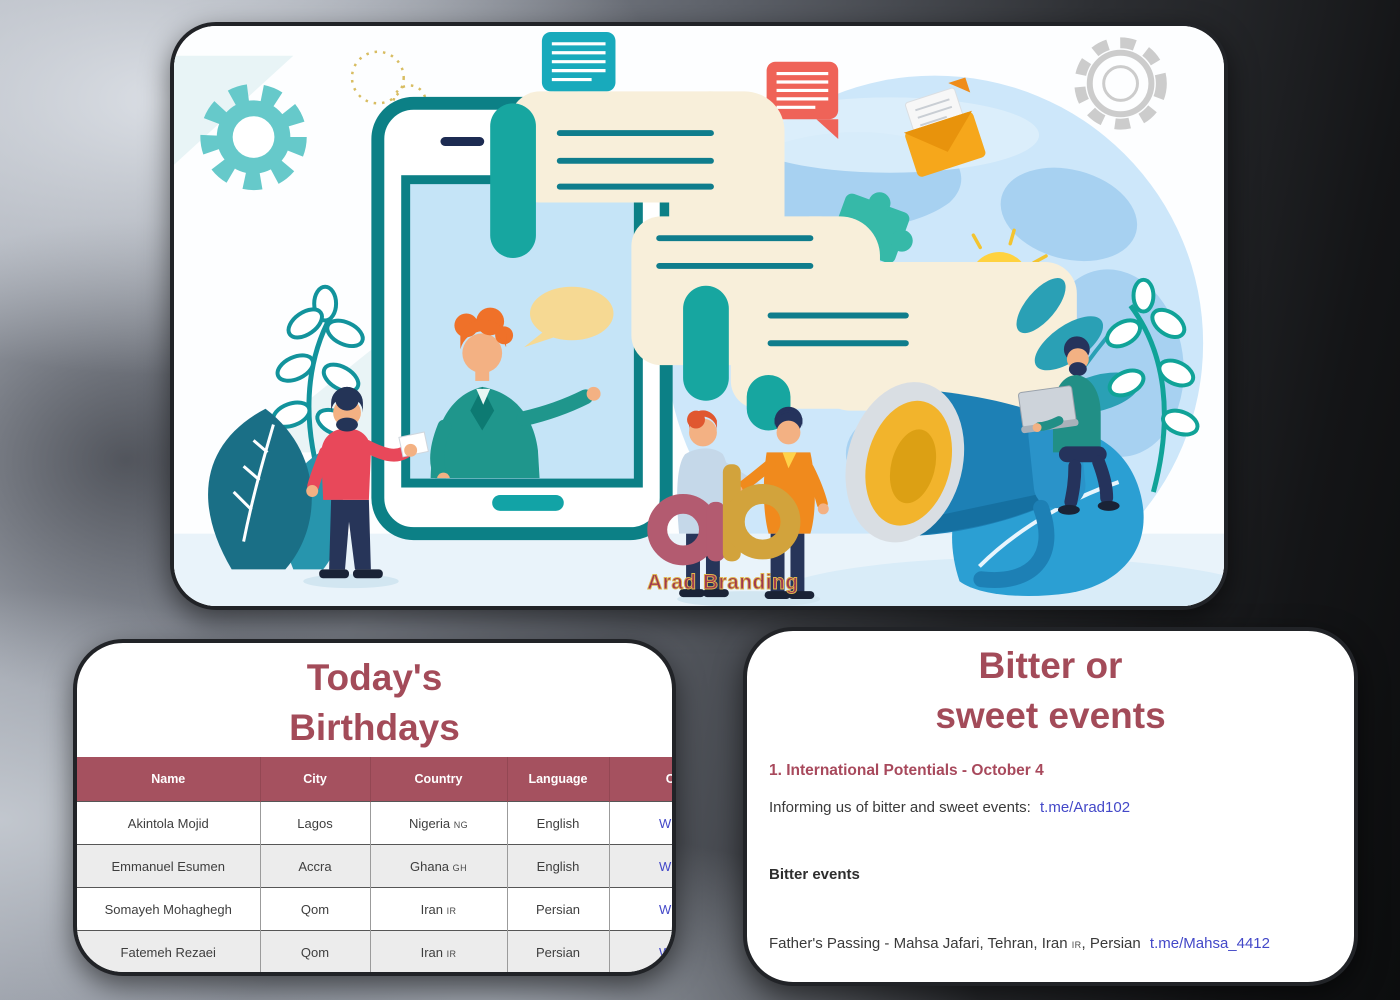  Describe the element at coordinates (814, 874) in the screenshot. I see `bitter-events-label: Bitter events` at that location.